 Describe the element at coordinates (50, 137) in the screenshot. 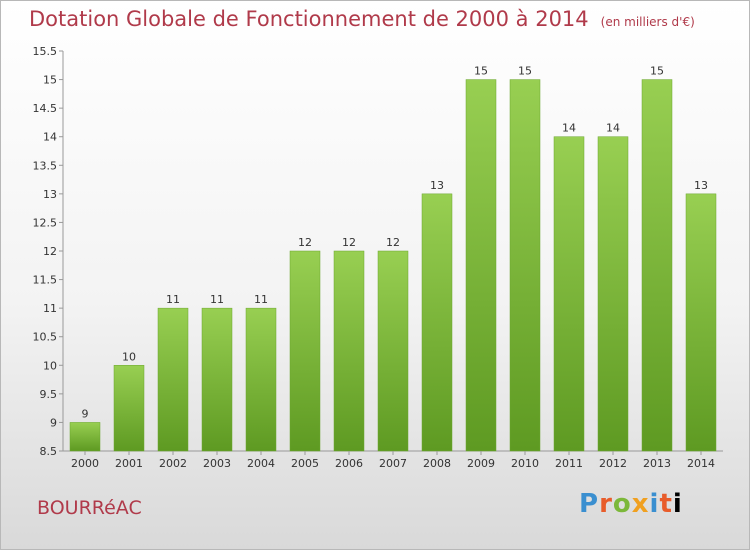

I see `y-tick-label: 14` at that location.